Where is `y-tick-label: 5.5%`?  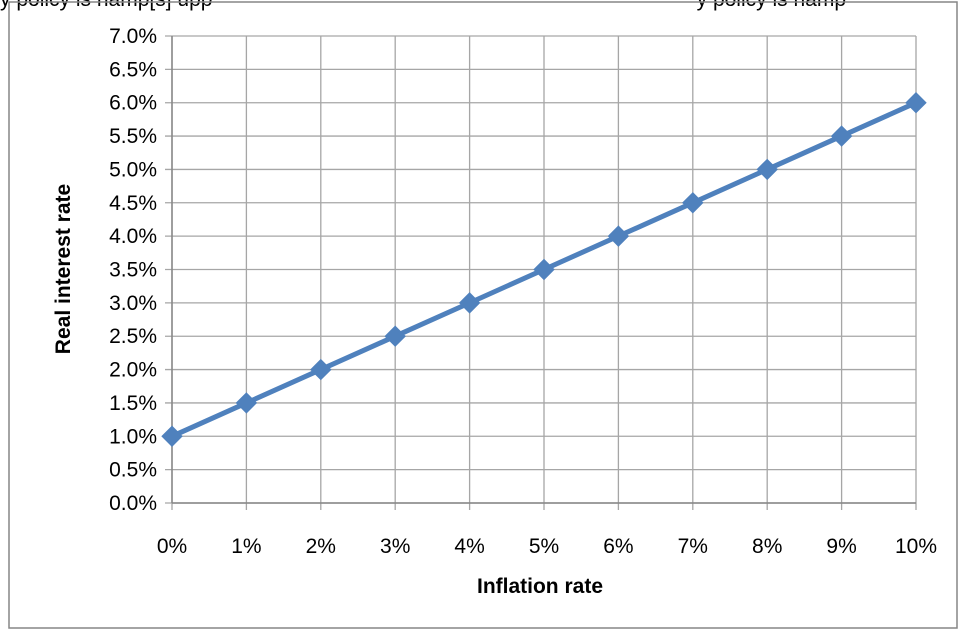 y-tick-label: 5.5% is located at coordinates (133, 136).